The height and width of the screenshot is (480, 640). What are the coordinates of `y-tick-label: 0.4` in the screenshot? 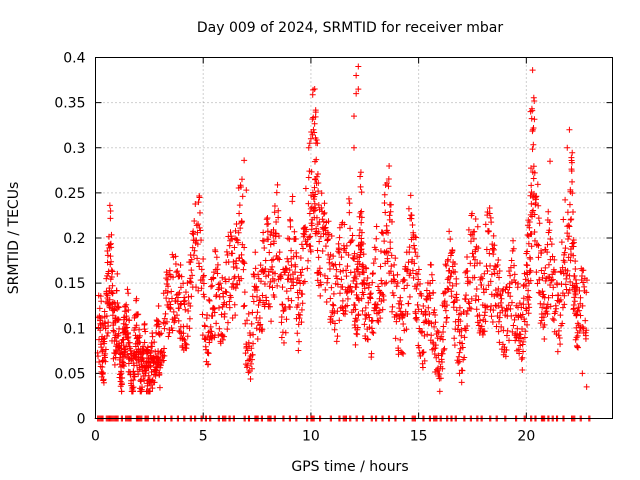 It's located at (74, 59).